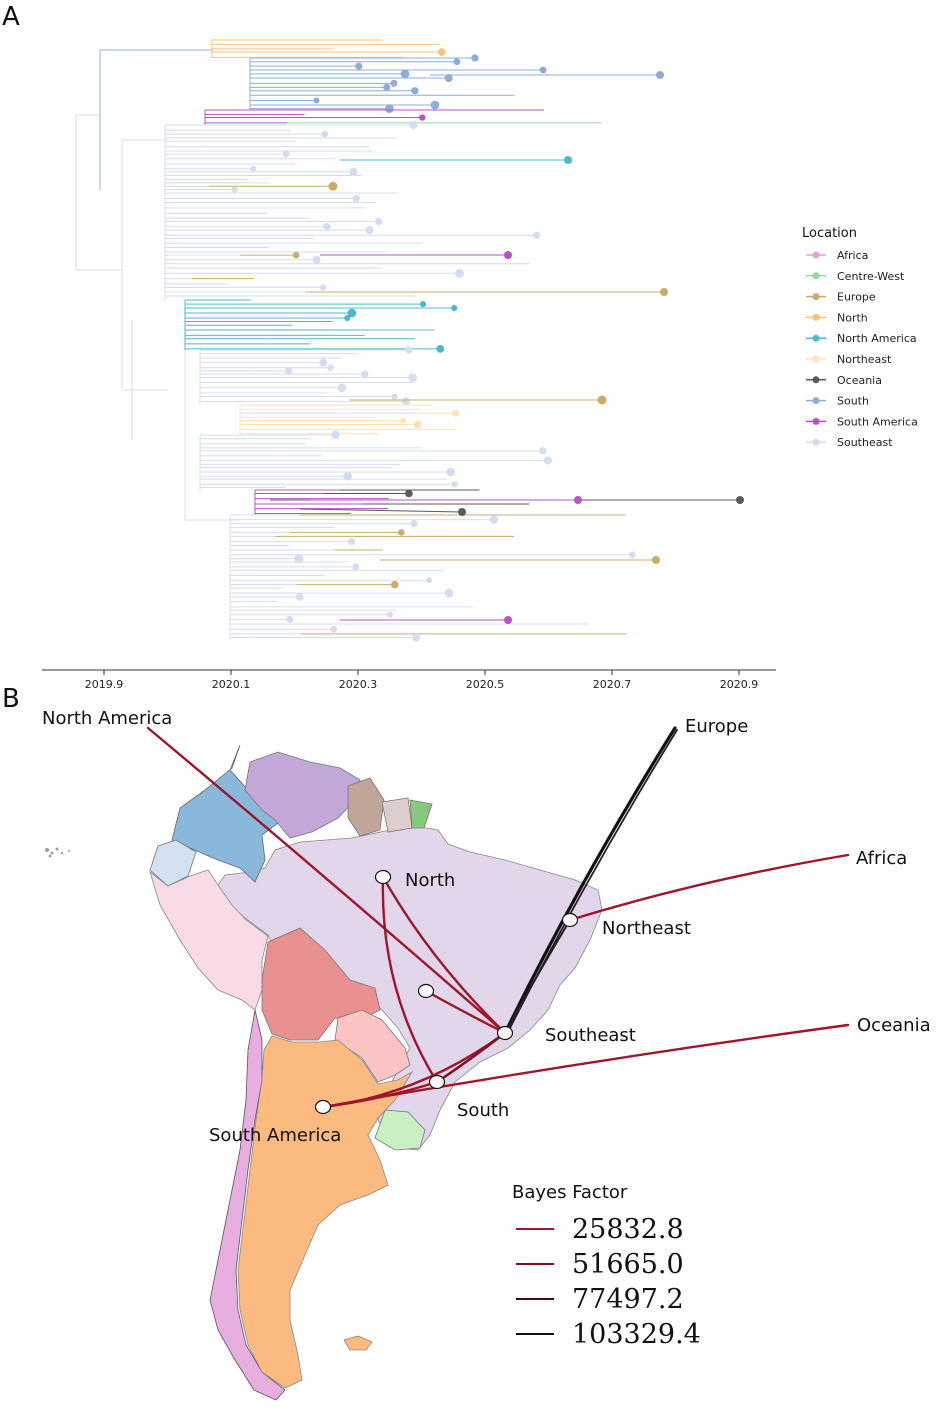  What do you see at coordinates (856, 297) in the screenshot?
I see `legend-item-label: Europe` at bounding box center [856, 297].